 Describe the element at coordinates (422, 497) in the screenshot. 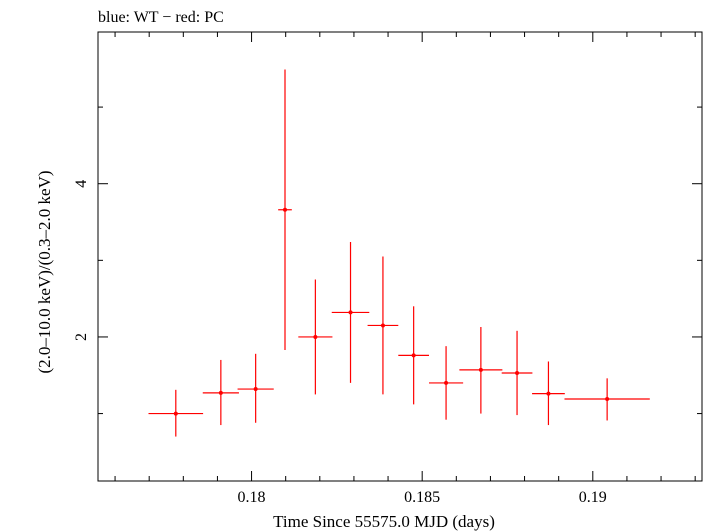

I see `x-tick-label: 0.185` at that location.